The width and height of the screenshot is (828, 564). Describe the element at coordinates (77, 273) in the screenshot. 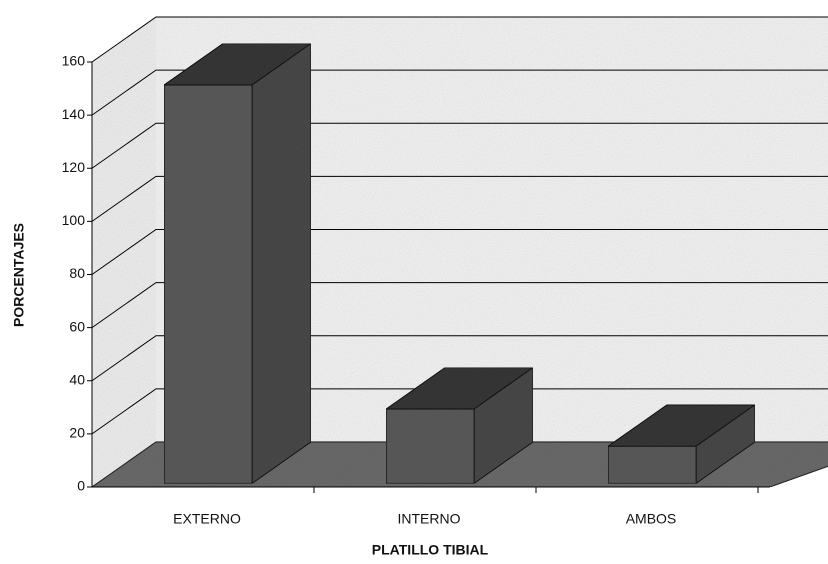

I see `y-tick-label: 80` at that location.